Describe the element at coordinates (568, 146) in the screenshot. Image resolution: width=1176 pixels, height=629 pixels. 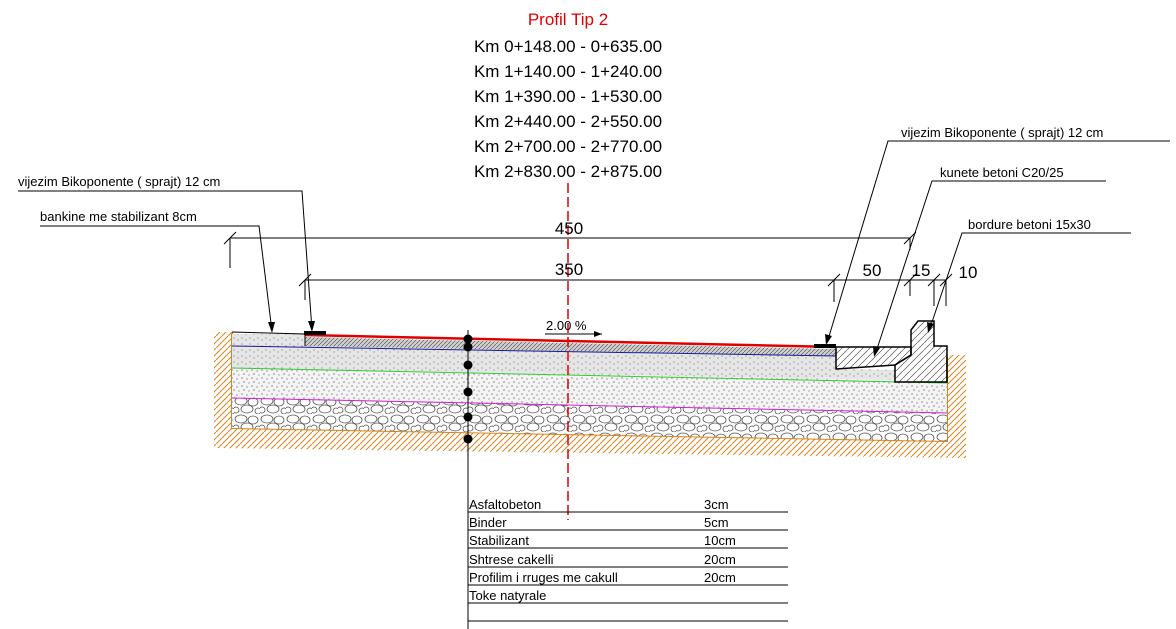
I see `km-range: Km 2+700.00 - 2+770.00` at that location.